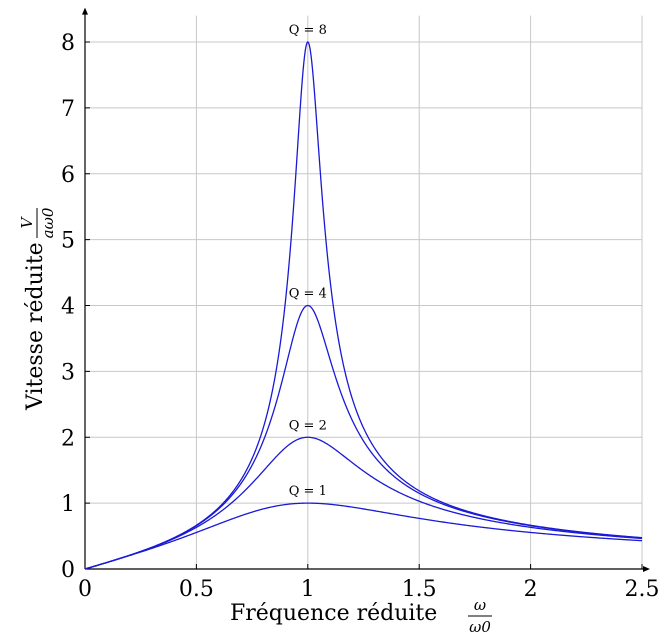 This screenshot has width=666, height=638. What do you see at coordinates (48, 222) in the screenshot?
I see `y-fraction-denominator: aω0` at bounding box center [48, 222].